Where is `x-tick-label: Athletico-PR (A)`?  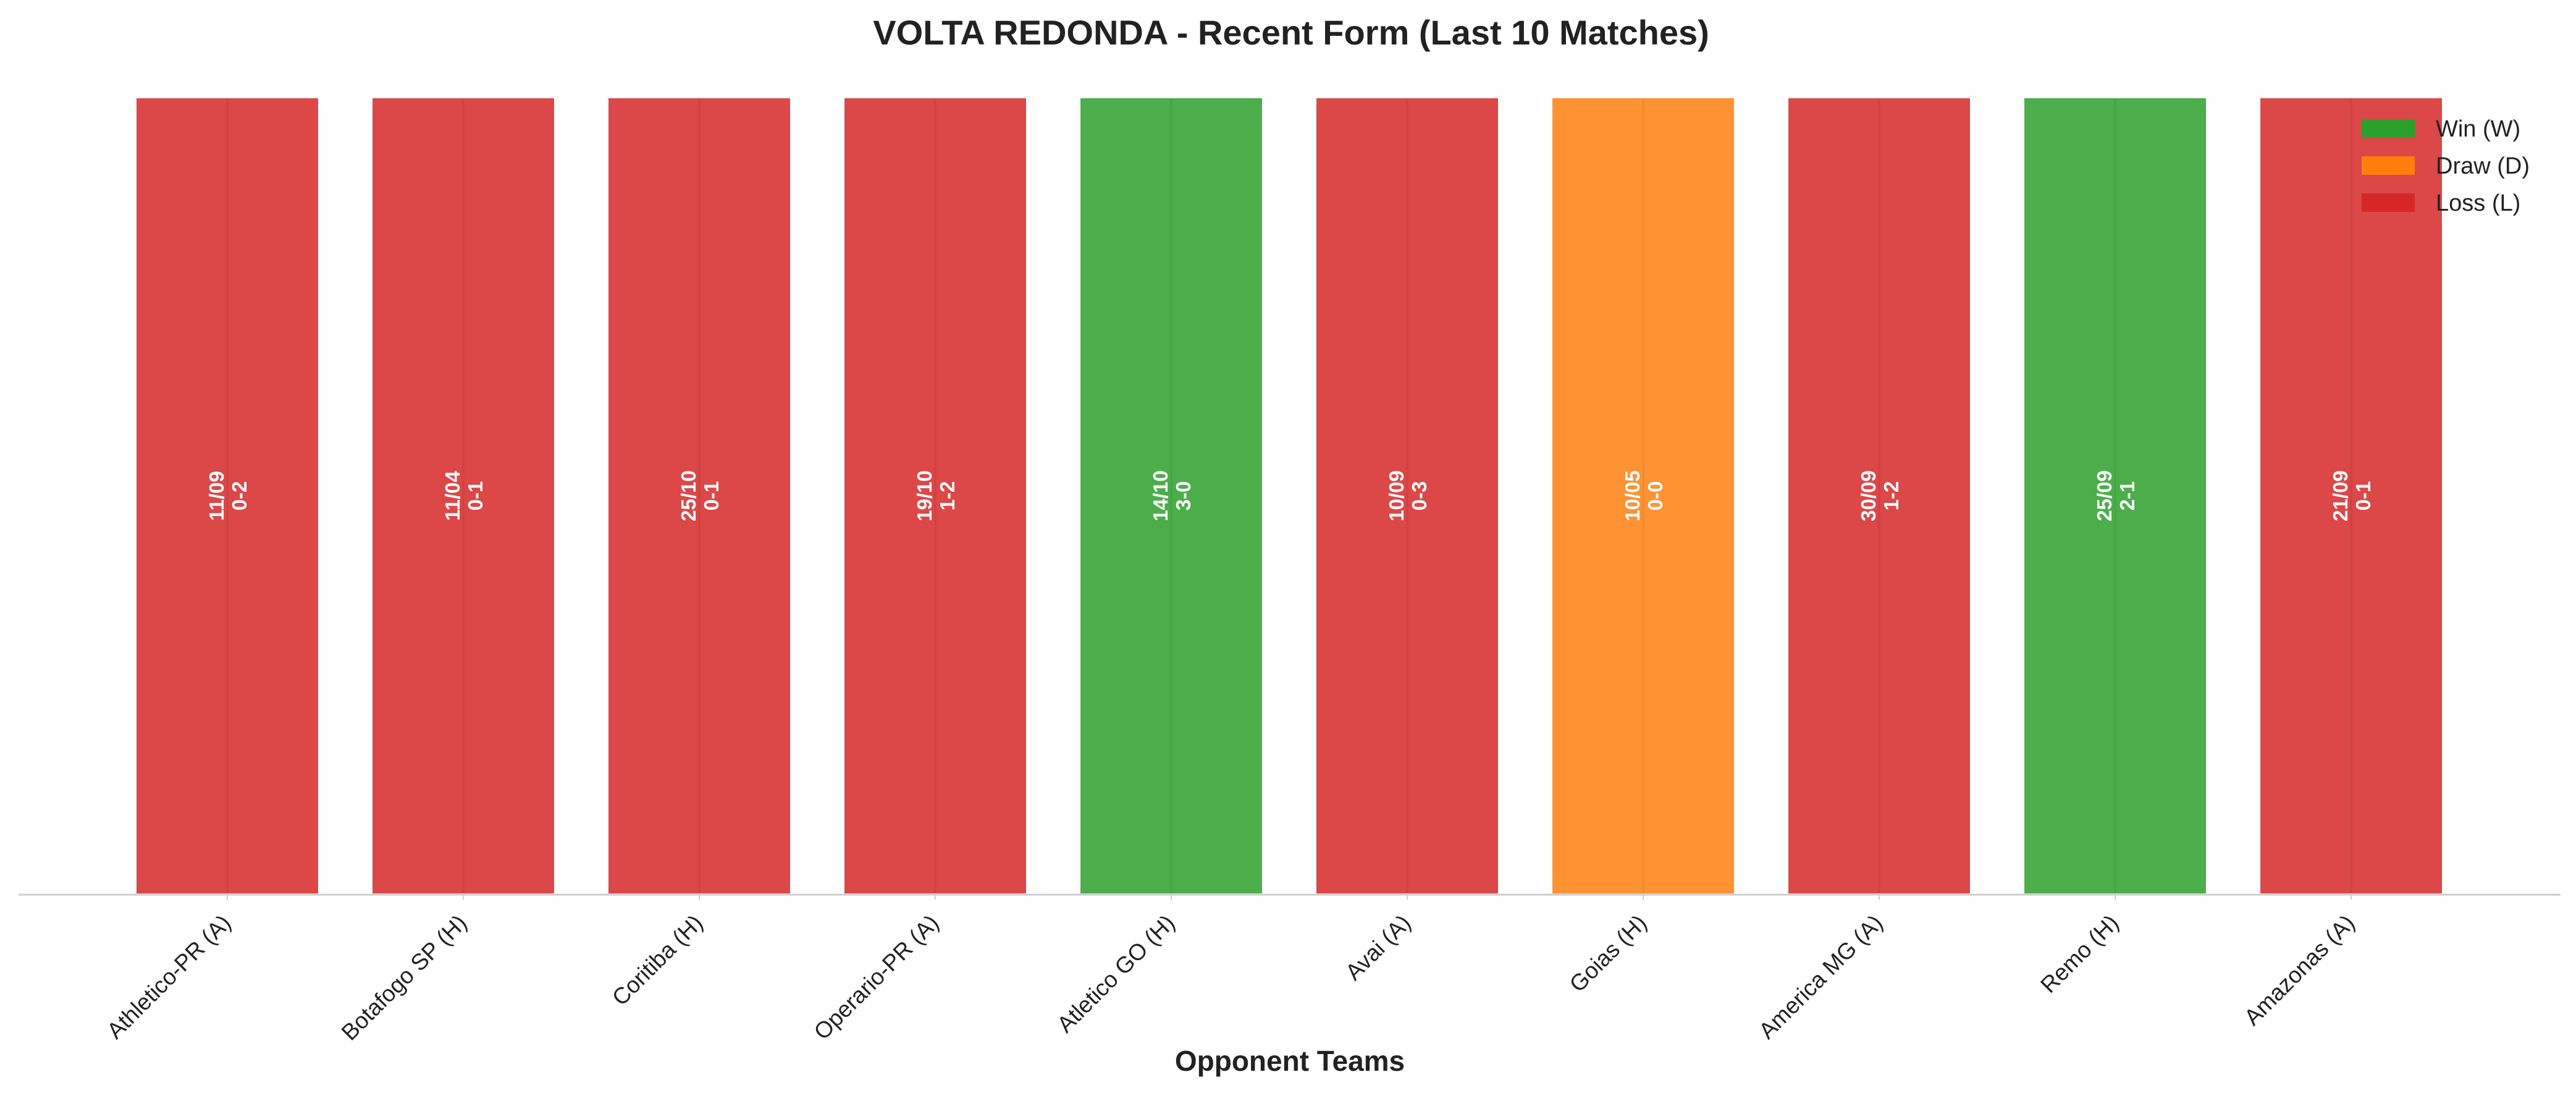
x-tick-label: Athletico-PR (A) is located at coordinates (169, 977).